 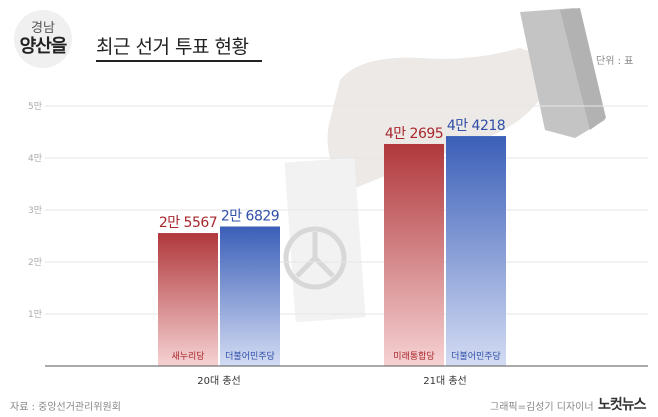 I want to click on region-province: 경남, so click(x=43, y=28).